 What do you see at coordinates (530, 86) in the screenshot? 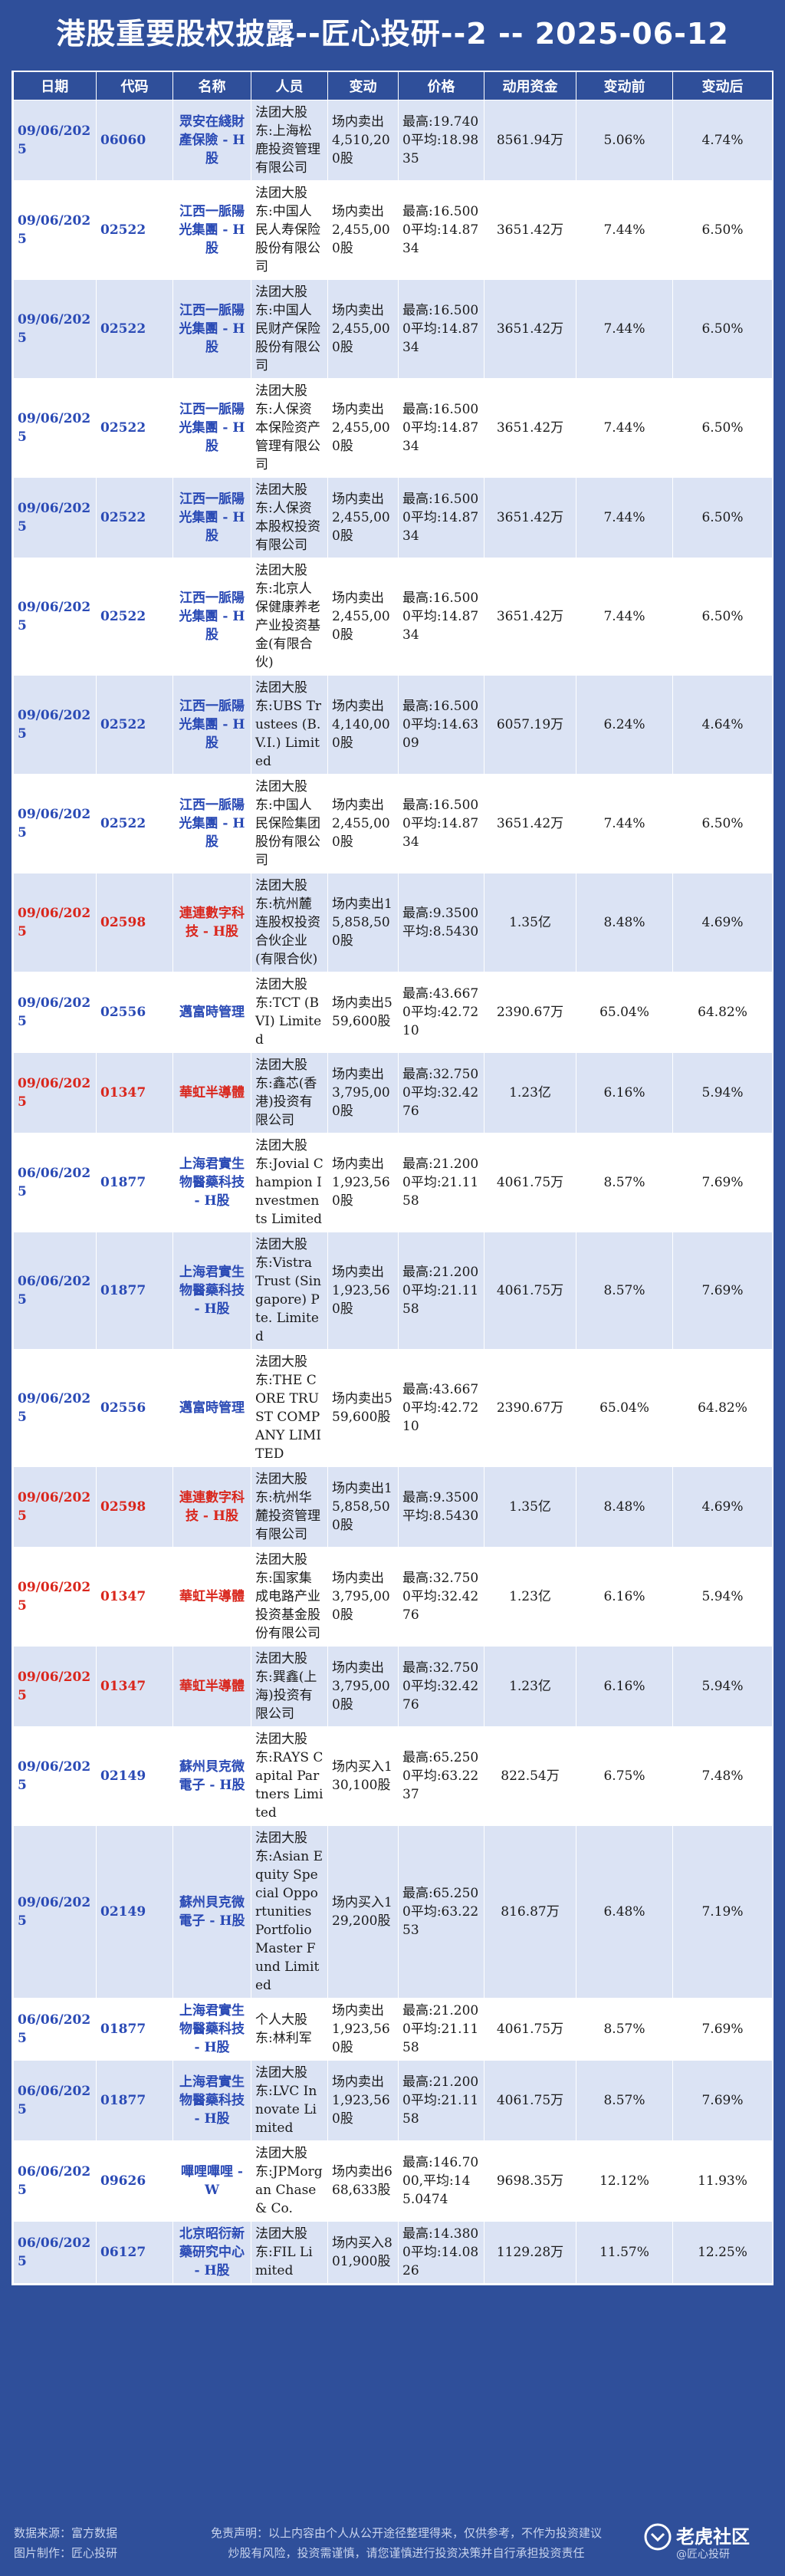
I see `header-funds: 动用资金` at bounding box center [530, 86].